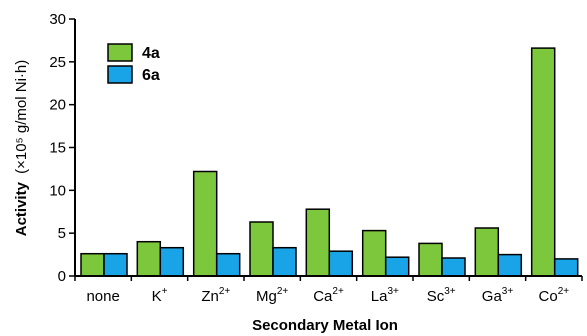 The height and width of the screenshot is (336, 587). Describe the element at coordinates (261, 249) in the screenshot. I see `bar-4a-Mg` at that location.